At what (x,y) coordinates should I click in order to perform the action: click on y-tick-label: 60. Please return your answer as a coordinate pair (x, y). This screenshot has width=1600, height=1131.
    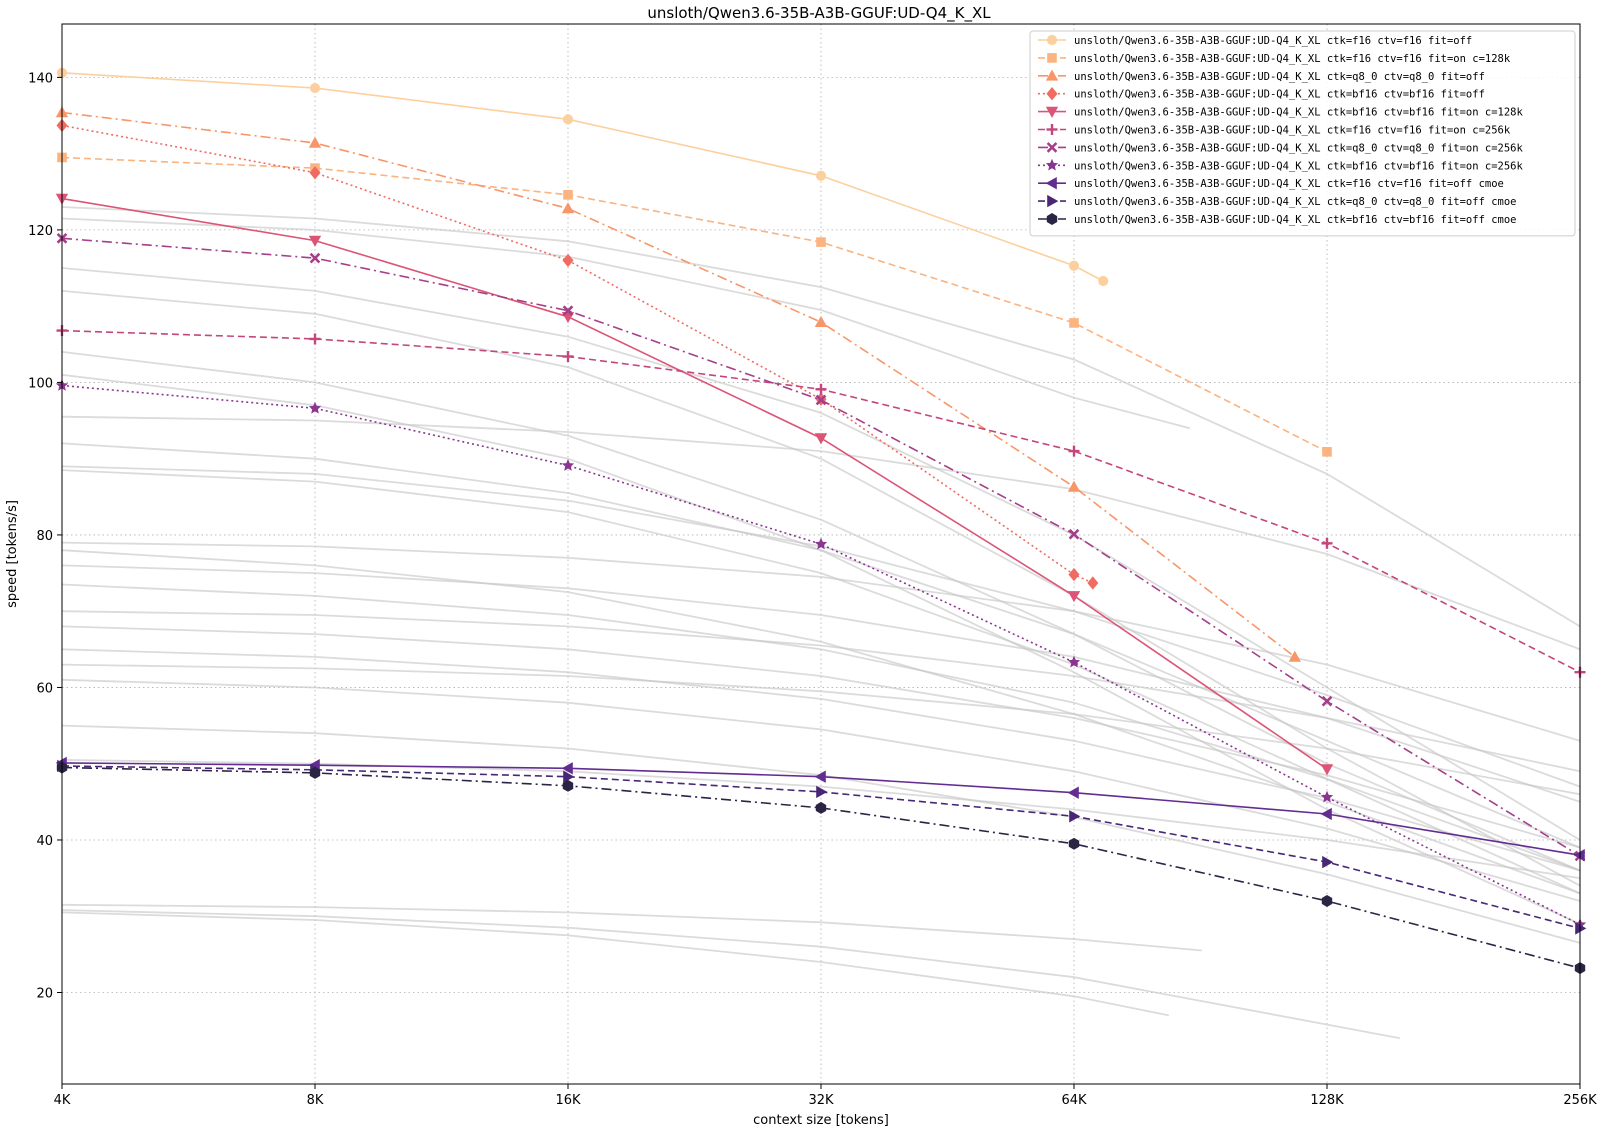
    Looking at the image, I should click on (44, 688).